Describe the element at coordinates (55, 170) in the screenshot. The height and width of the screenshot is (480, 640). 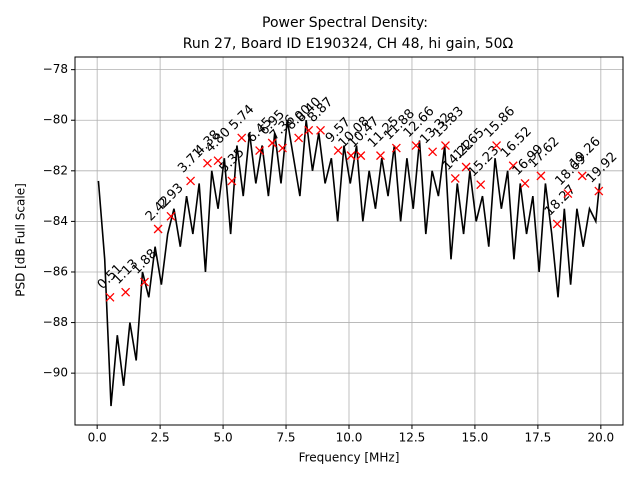
I see `y-tick-label: −82` at that location.